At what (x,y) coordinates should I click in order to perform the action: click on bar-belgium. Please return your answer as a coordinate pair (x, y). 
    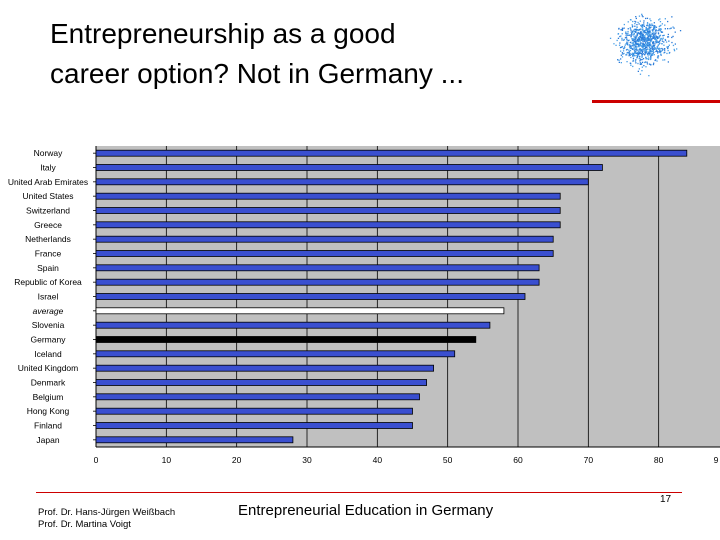
    Looking at the image, I should click on (257, 397).